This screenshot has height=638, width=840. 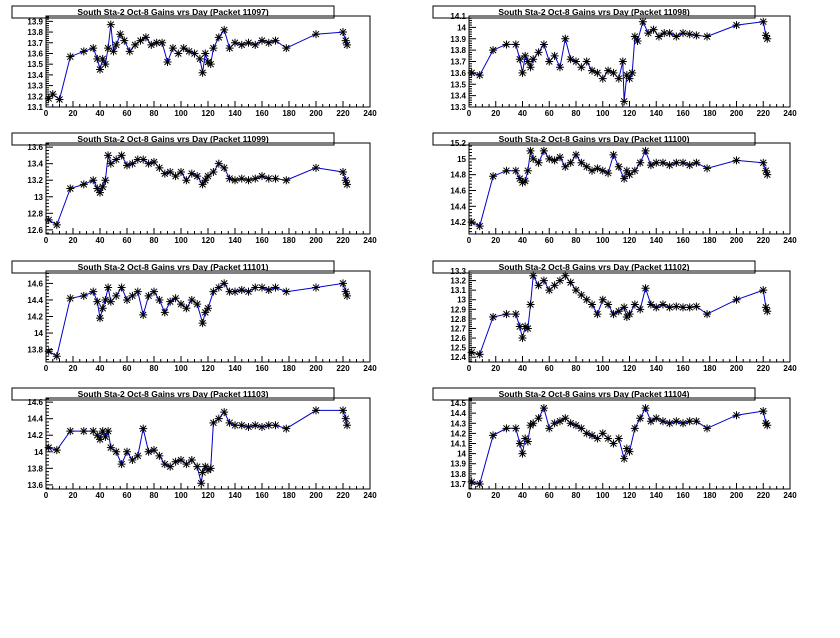 What do you see at coordinates (35, 402) in the screenshot?
I see `y-tick-label: 14.6` at bounding box center [35, 402].